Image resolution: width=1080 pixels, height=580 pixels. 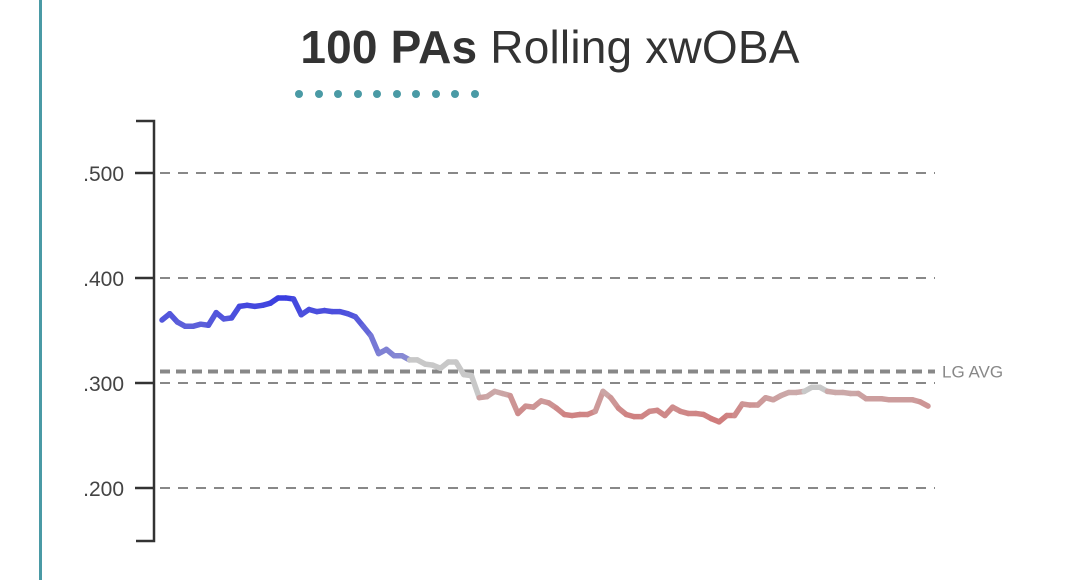 I want to click on y-tick-label: .200, so click(x=103, y=489).